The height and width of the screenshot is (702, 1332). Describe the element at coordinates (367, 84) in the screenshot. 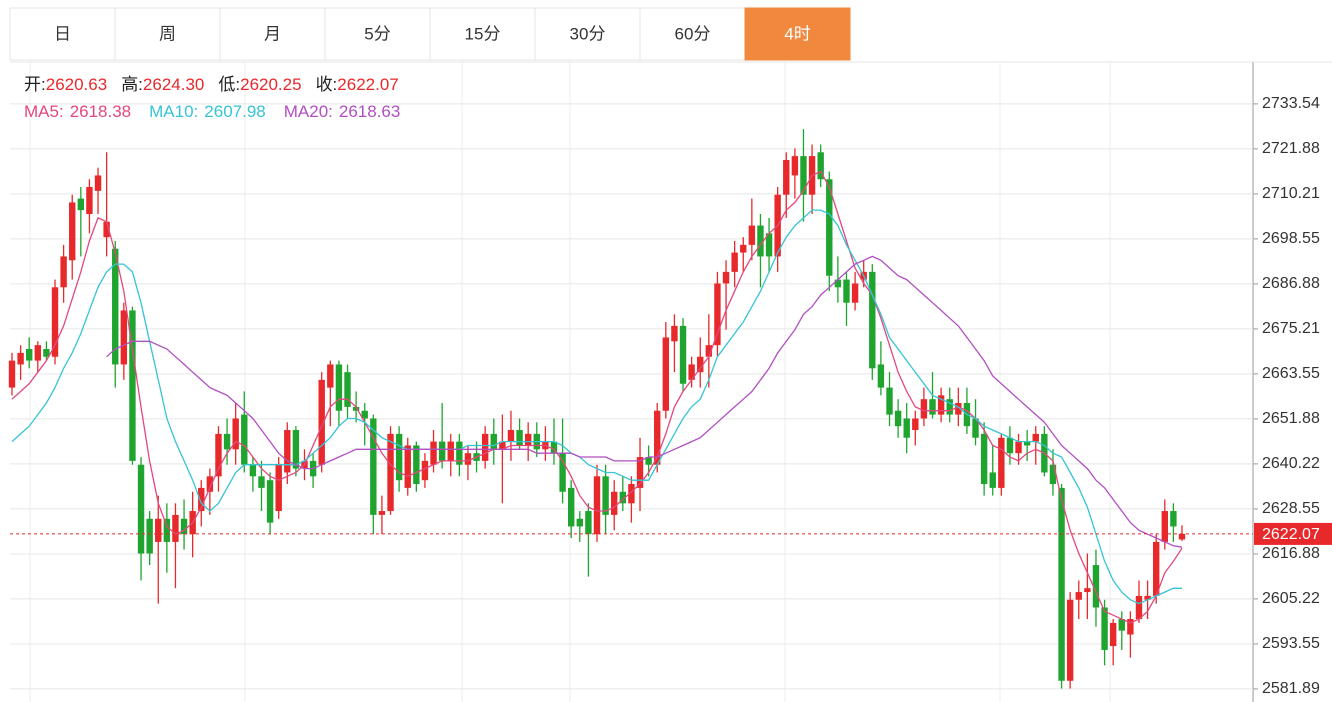

I see `summary-value: 2622.07` at that location.